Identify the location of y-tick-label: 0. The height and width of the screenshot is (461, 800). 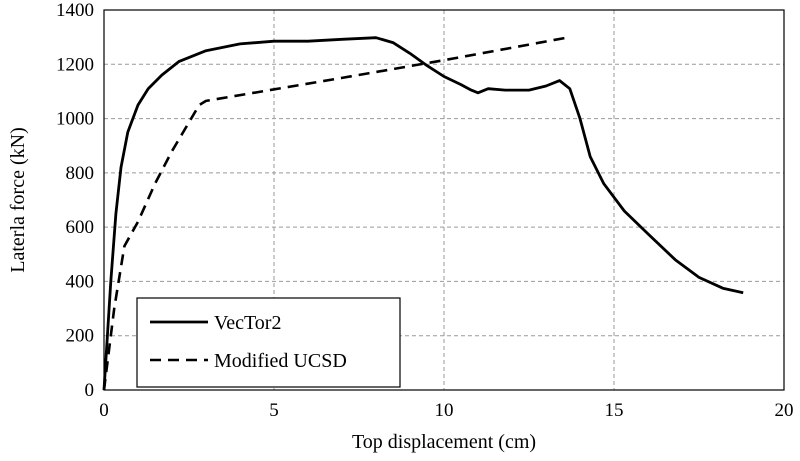
(90, 390).